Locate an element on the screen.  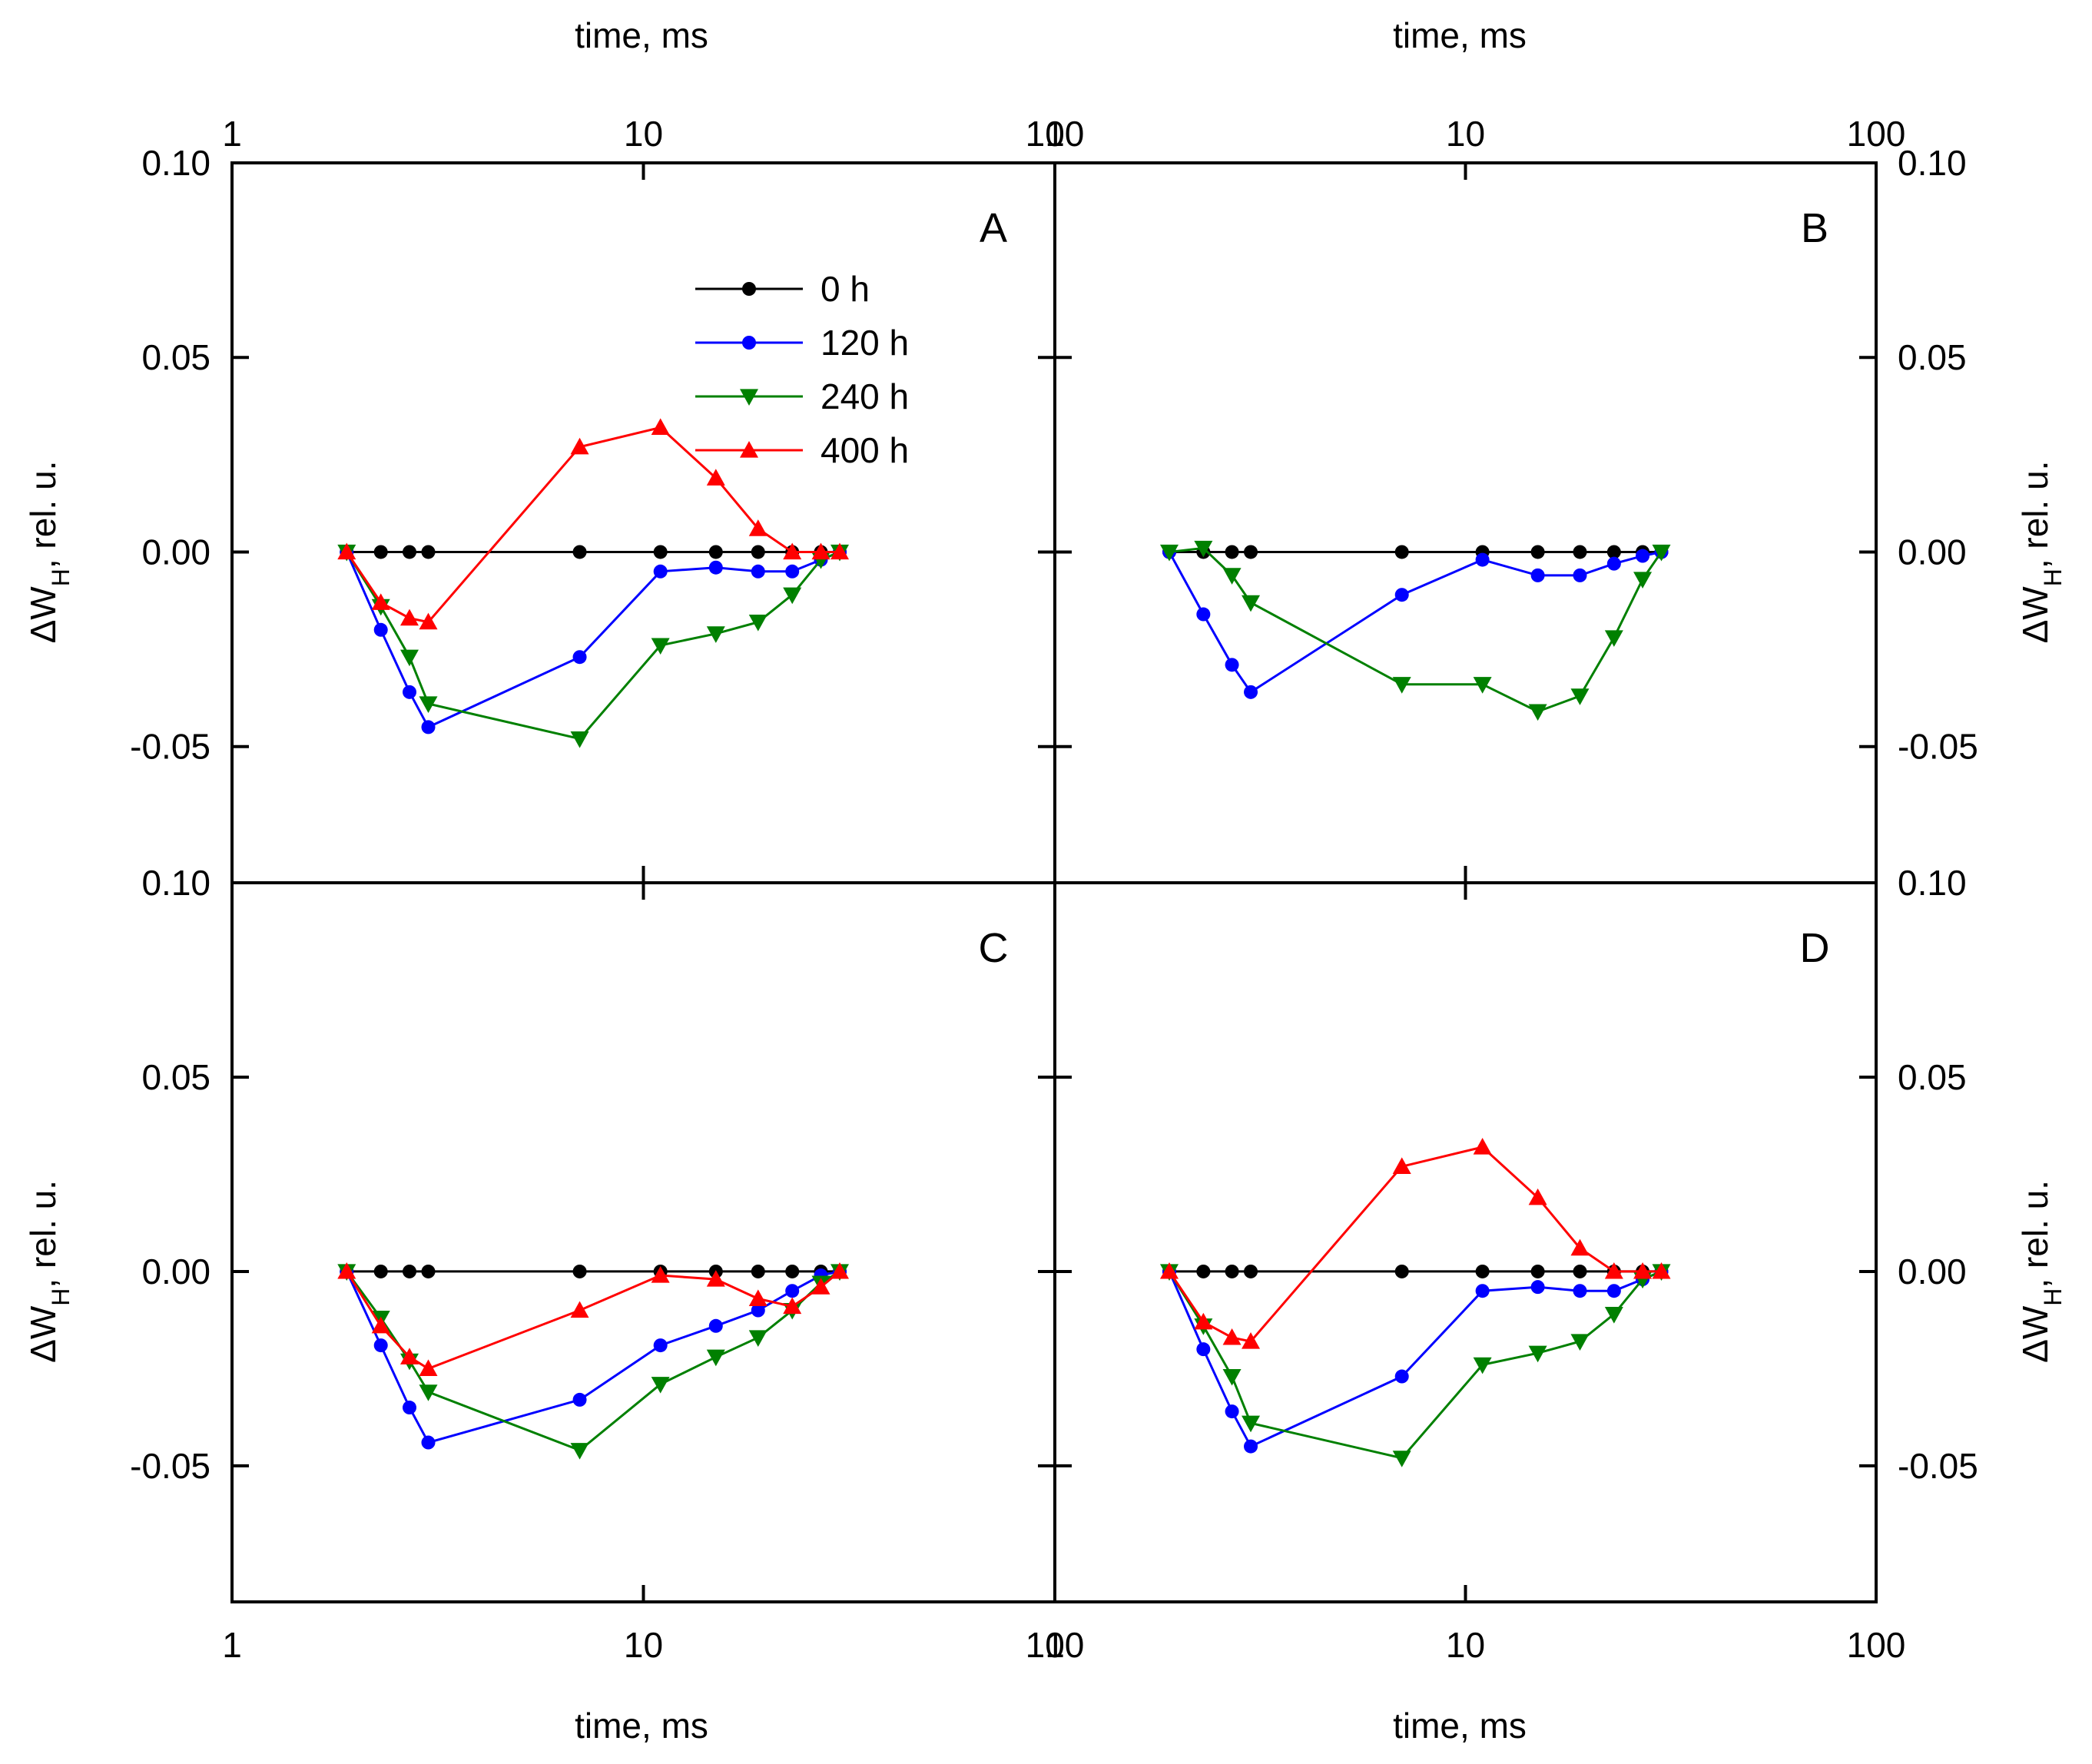
y-axis-title-d: ΔWH, rel. u. is located at coordinates (2041, 1271).